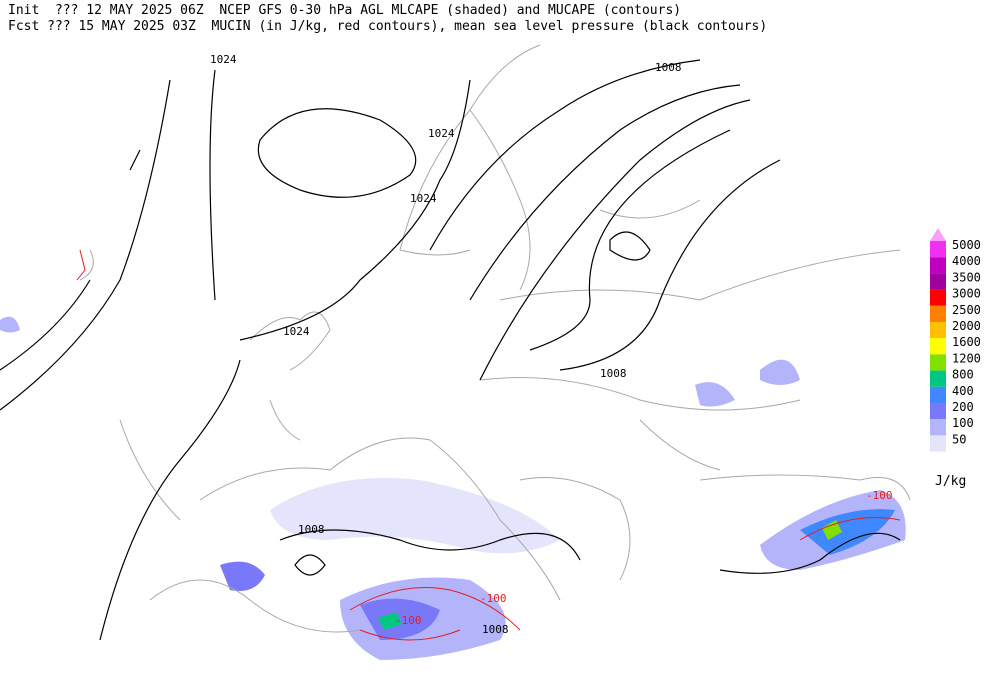  What do you see at coordinates (959, 439) in the screenshot?
I see `legend-label: 50` at bounding box center [959, 439].